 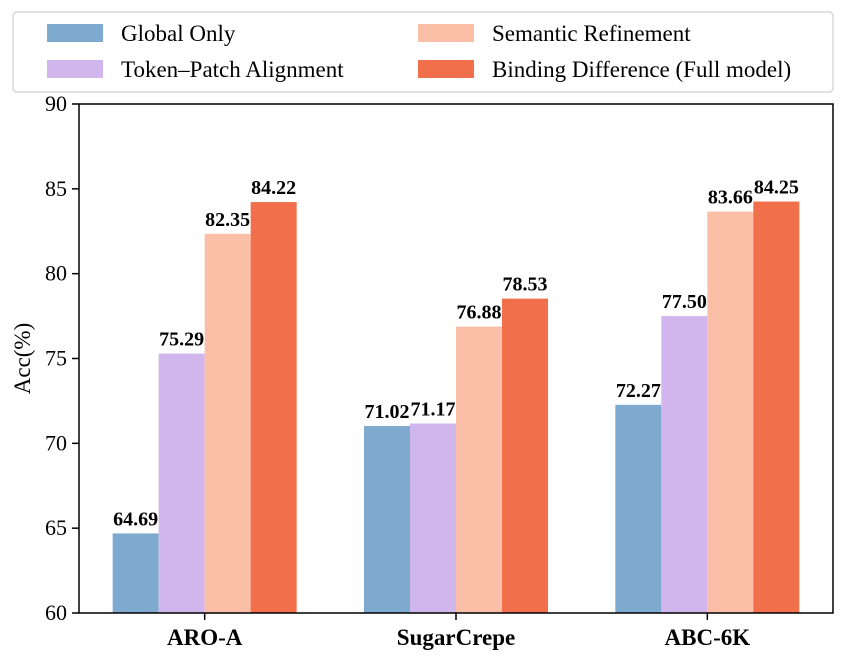 I want to click on data-label: 76.88, so click(x=479, y=313).